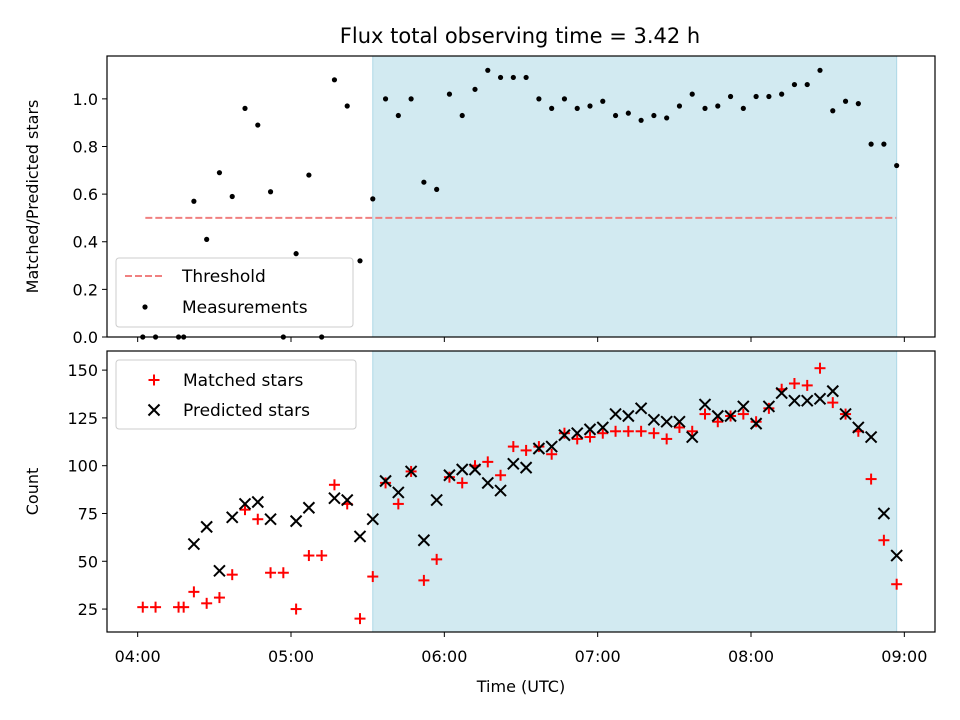 The height and width of the screenshot is (720, 960). I want to click on x-tick-label: 04:00, so click(138, 656).